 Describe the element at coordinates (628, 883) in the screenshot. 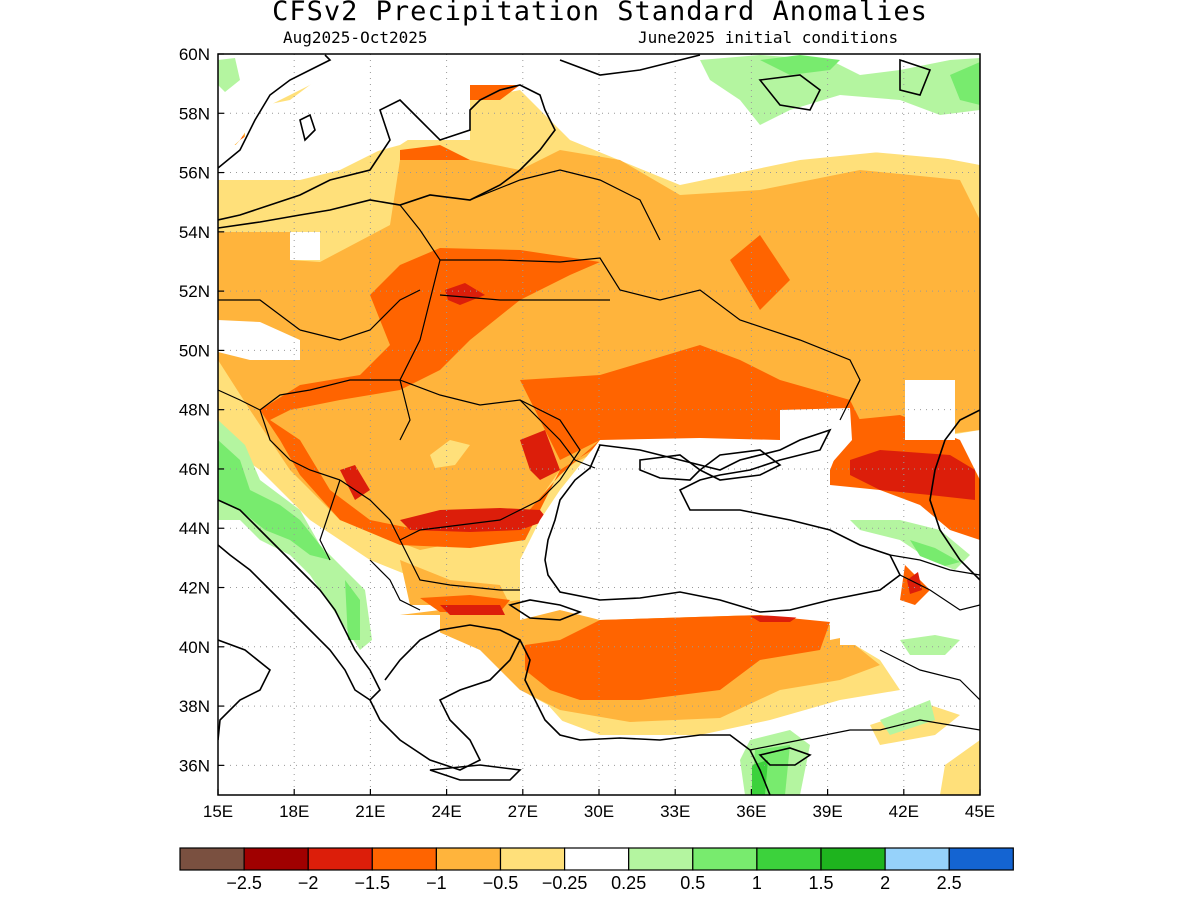

I see `colorbar-label: 0.25` at that location.